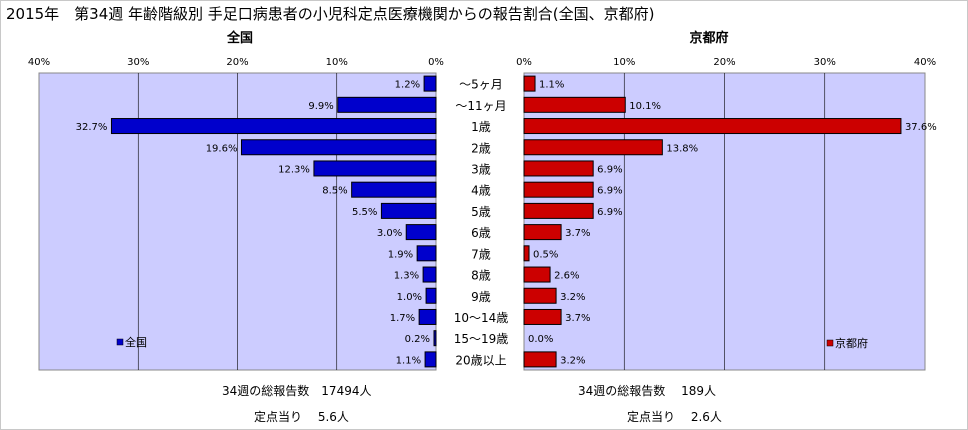 The image size is (968, 430). I want to click on national-tick-label: 10%, so click(337, 62).